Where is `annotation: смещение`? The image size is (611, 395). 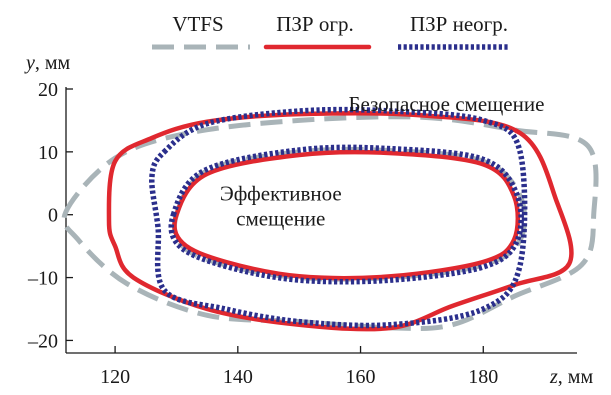
annotation: смещение is located at coordinates (280, 218).